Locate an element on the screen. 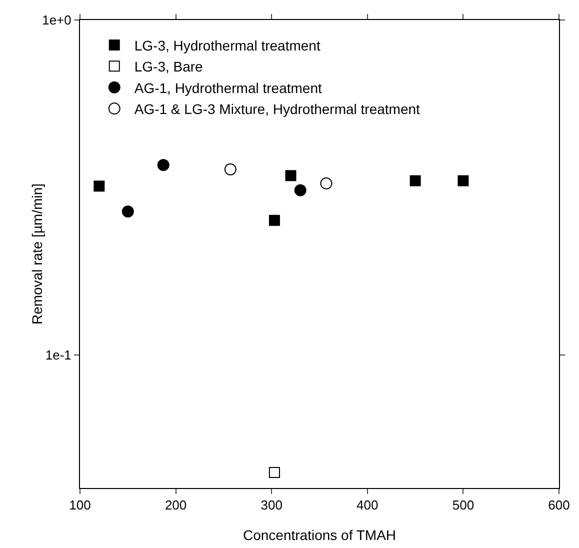  legend-label: AG-1 & LG-3 Mixture, Hydrothermal treatment is located at coordinates (277, 109).